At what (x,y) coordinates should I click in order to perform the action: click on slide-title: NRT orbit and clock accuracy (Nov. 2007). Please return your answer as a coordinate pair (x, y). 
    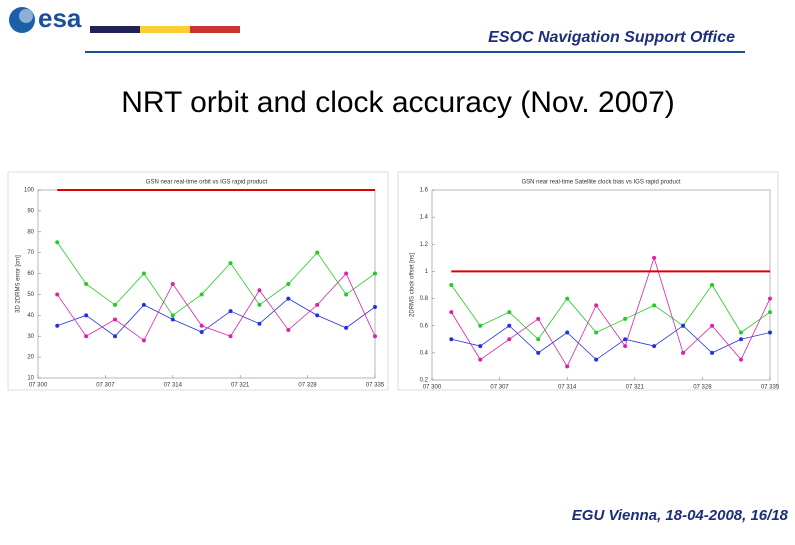
    Looking at the image, I should click on (398, 102).